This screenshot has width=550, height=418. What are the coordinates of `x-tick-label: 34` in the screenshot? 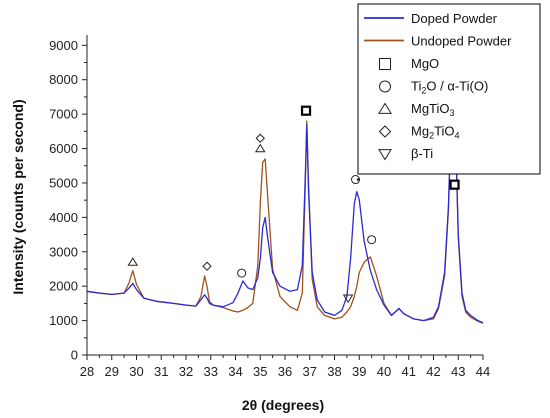 It's located at (235, 371).